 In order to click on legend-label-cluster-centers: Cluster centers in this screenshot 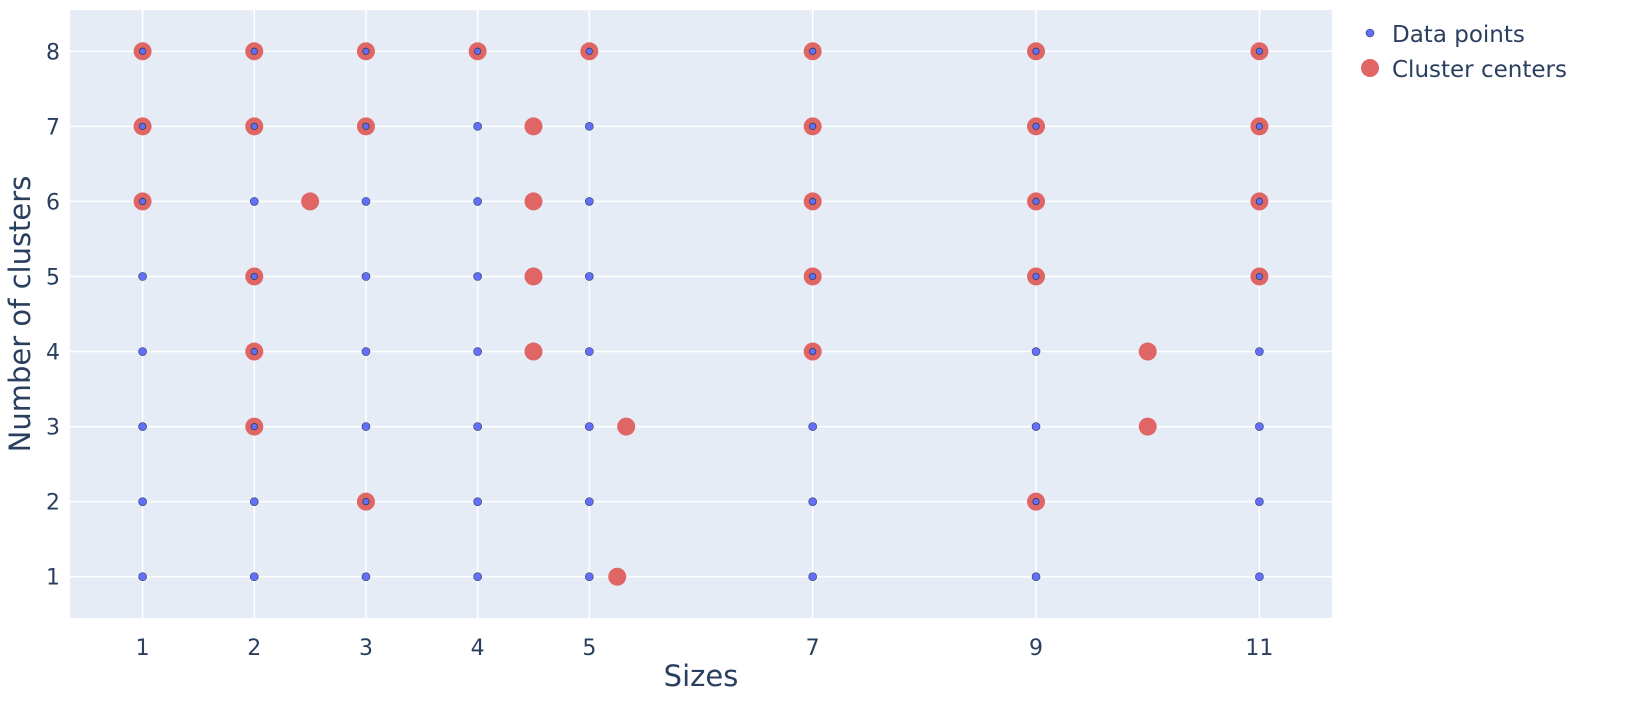, I will do `click(1479, 70)`.